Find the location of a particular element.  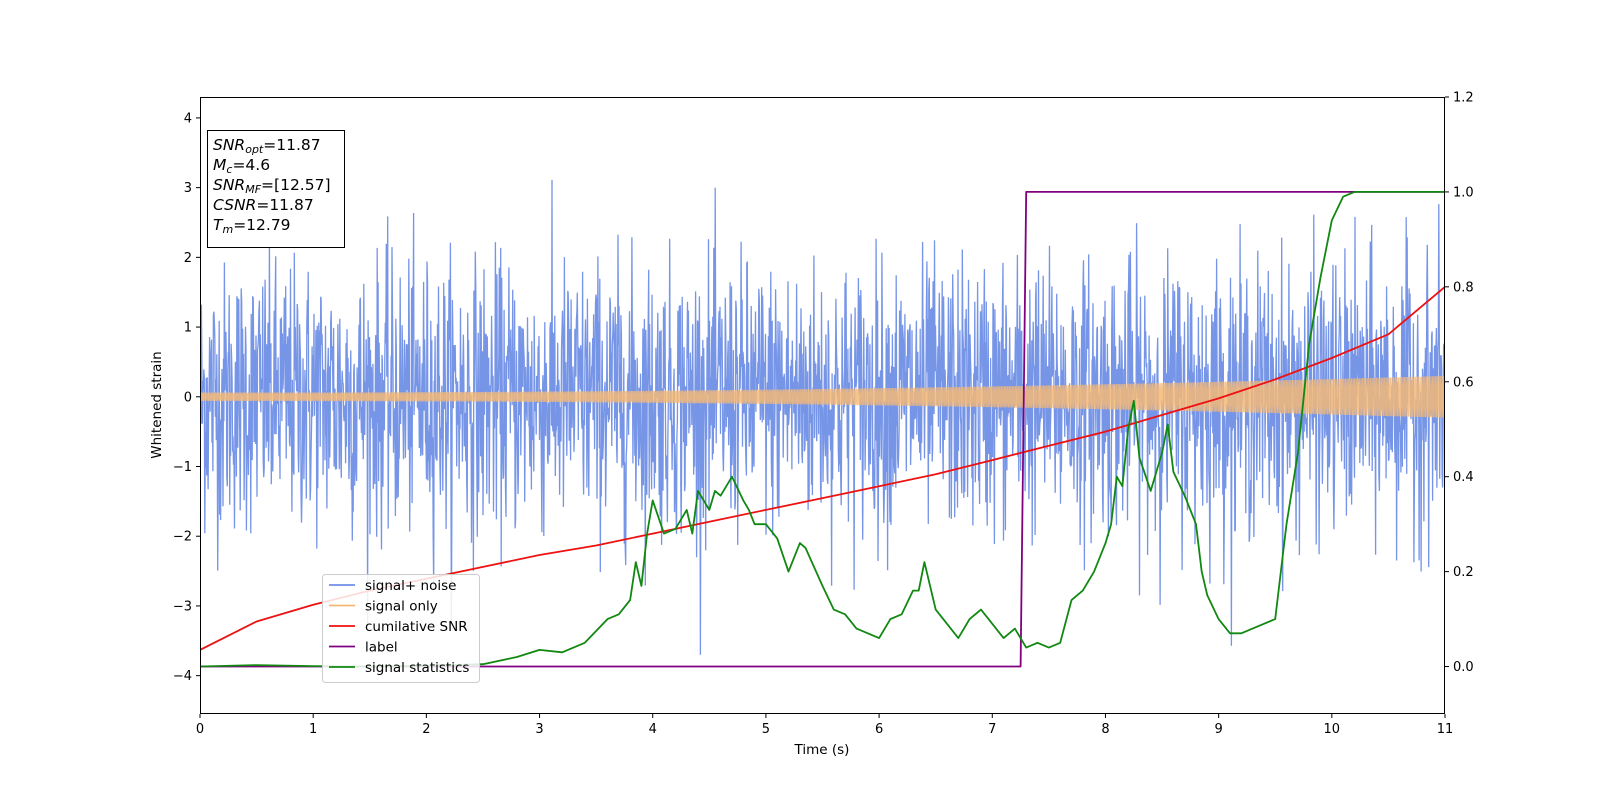

y-left-tick-label: −4 is located at coordinates (182, 676).